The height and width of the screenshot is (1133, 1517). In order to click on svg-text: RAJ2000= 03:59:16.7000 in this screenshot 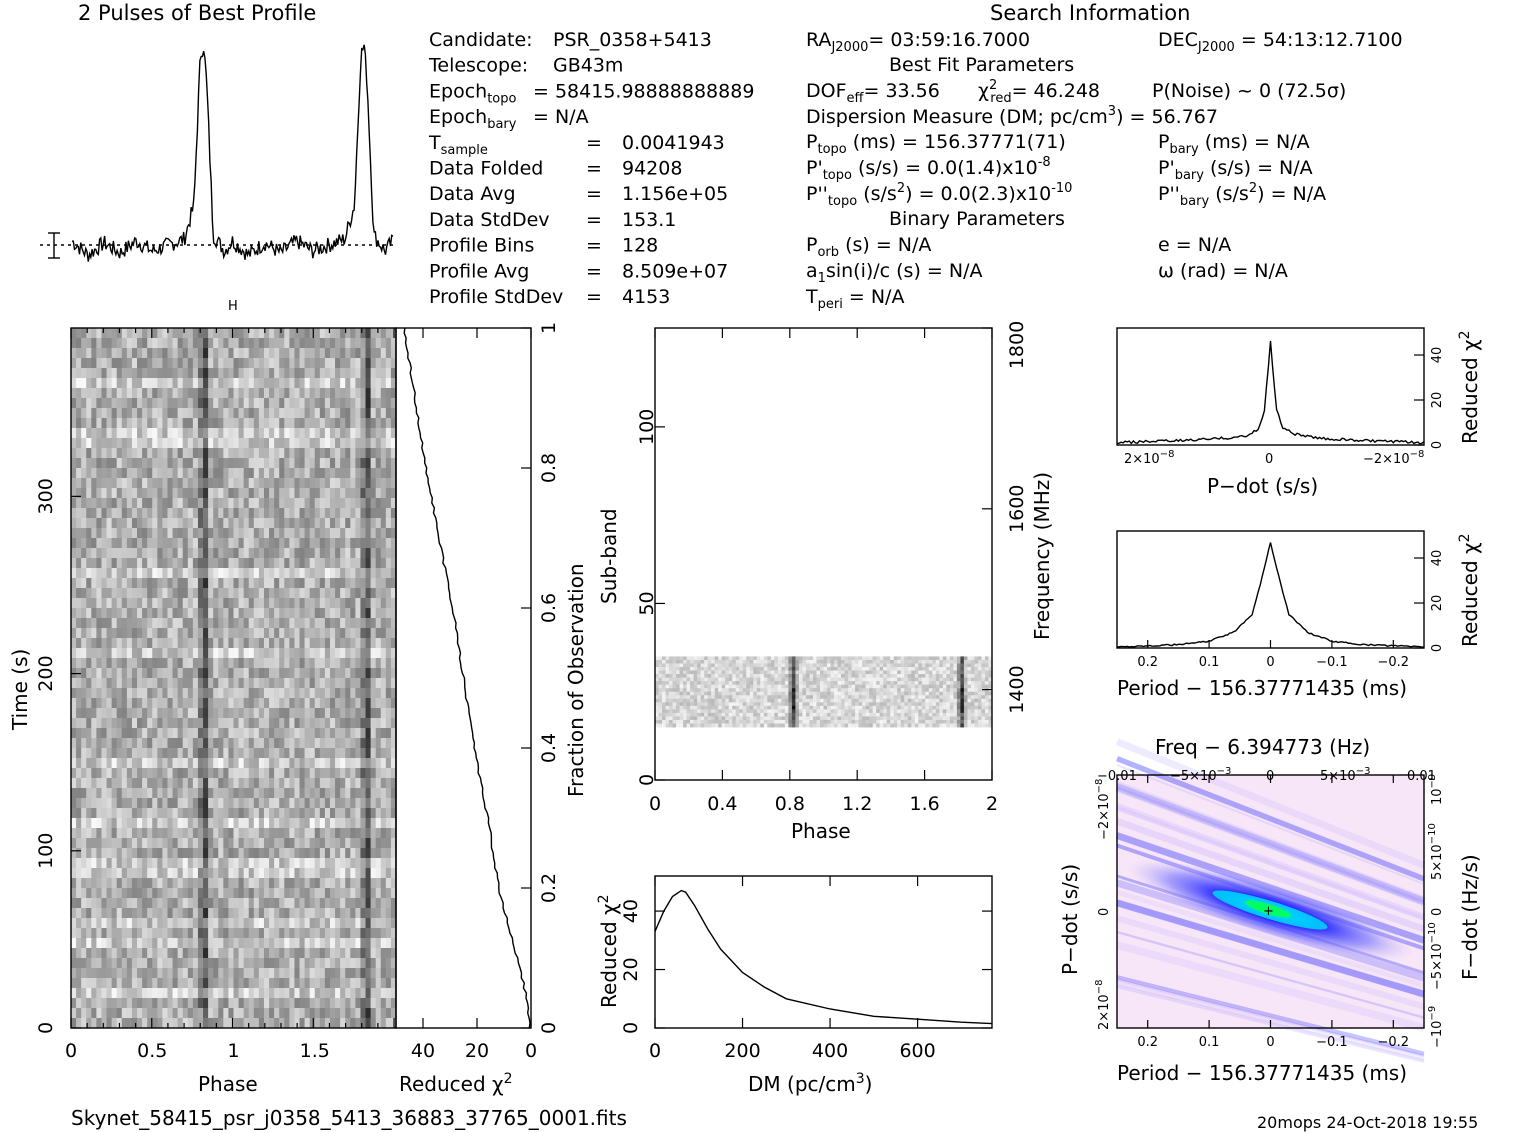, I will do `click(918, 42)`.